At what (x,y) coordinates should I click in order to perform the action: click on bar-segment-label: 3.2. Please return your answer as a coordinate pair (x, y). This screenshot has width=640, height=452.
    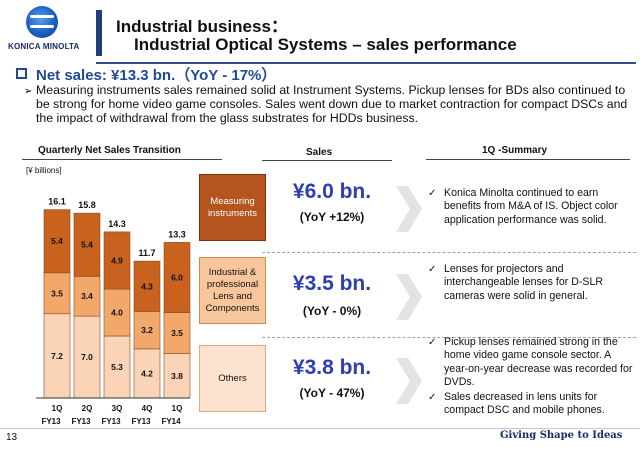
    Looking at the image, I should click on (147, 330).